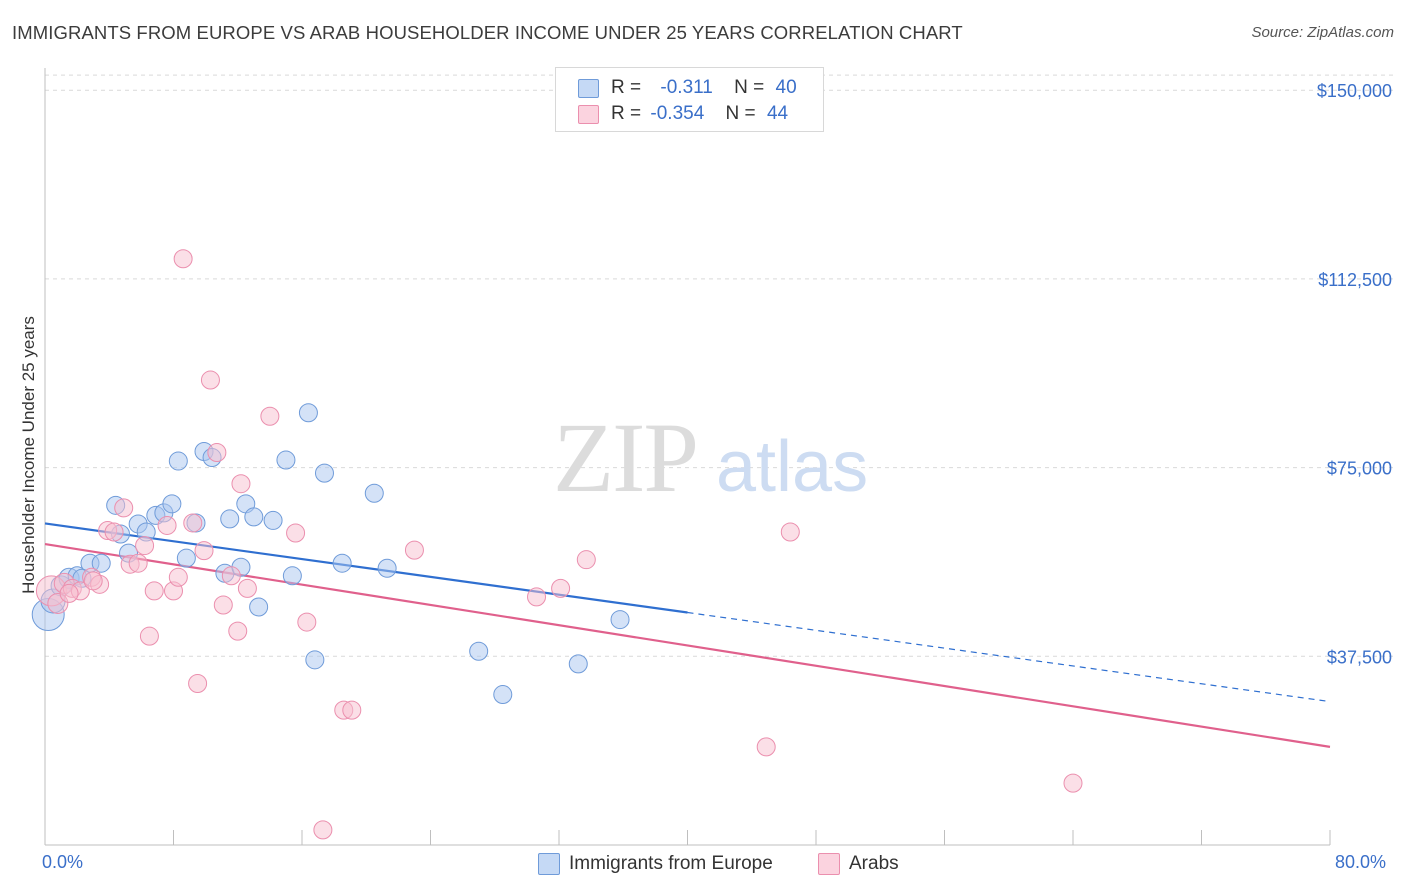 This screenshot has height=892, width=1406. What do you see at coordinates (689, 99) in the screenshot?
I see `correlation-legend: R = -0.311 N = 40 R = -0.354 N = 44` at bounding box center [689, 99].